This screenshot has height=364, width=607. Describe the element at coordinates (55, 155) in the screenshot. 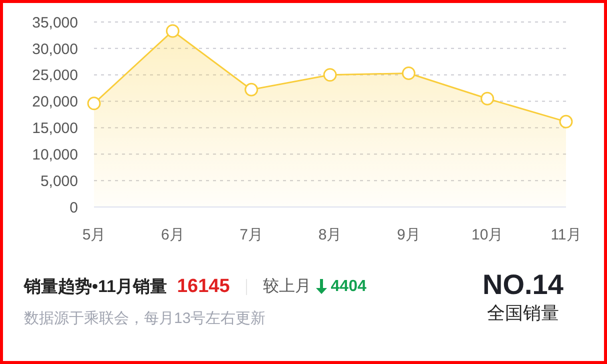

I see `y-tick-label: 10,000` at that location.